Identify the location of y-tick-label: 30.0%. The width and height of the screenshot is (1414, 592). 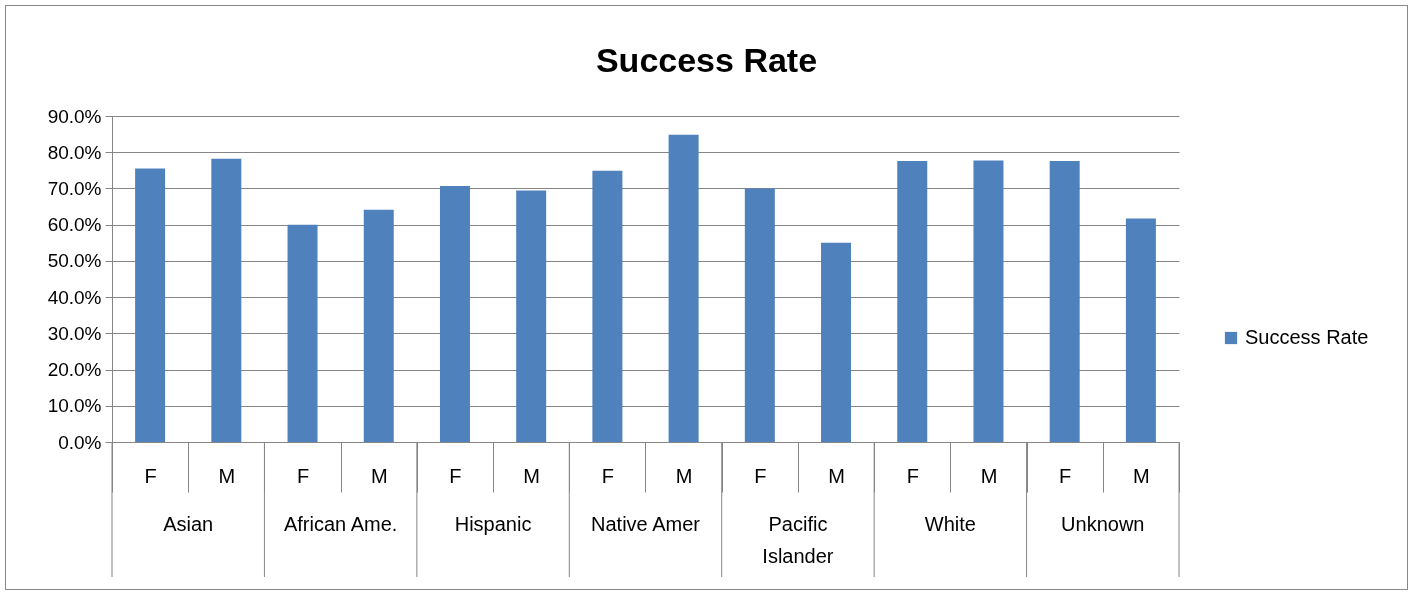
(74, 333).